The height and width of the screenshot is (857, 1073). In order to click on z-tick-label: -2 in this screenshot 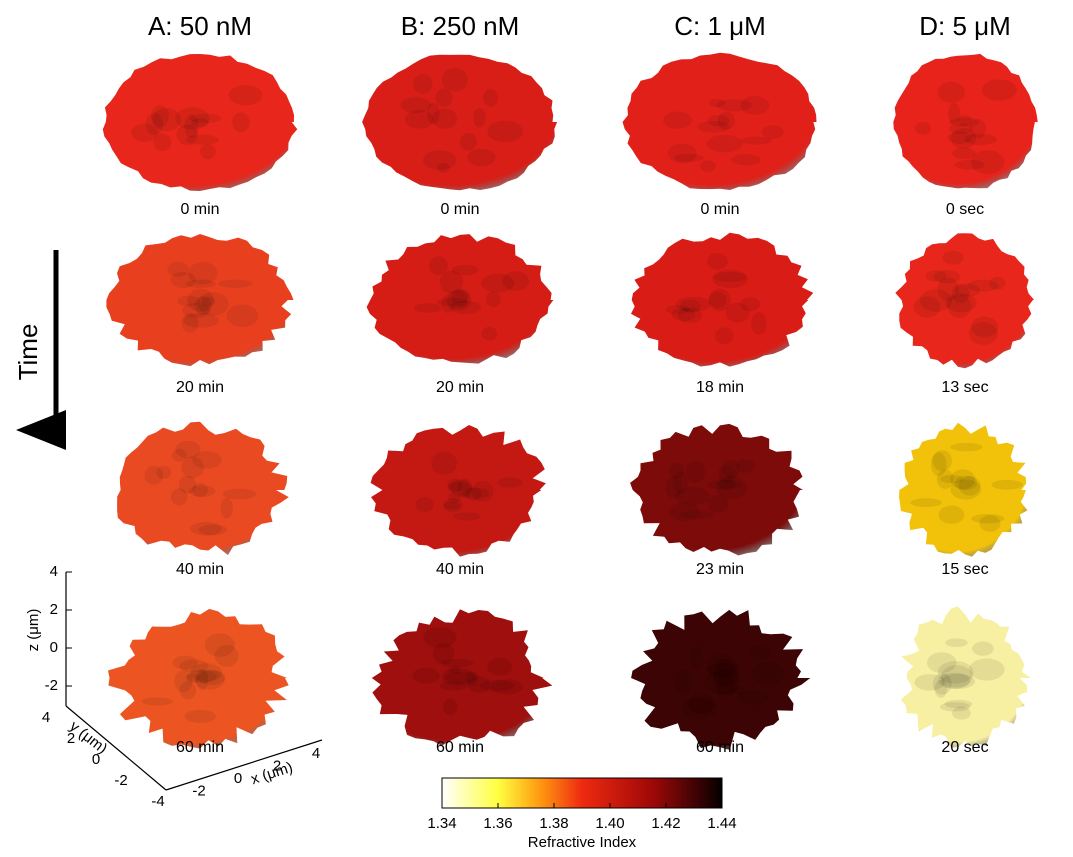, I will do `click(51, 685)`.